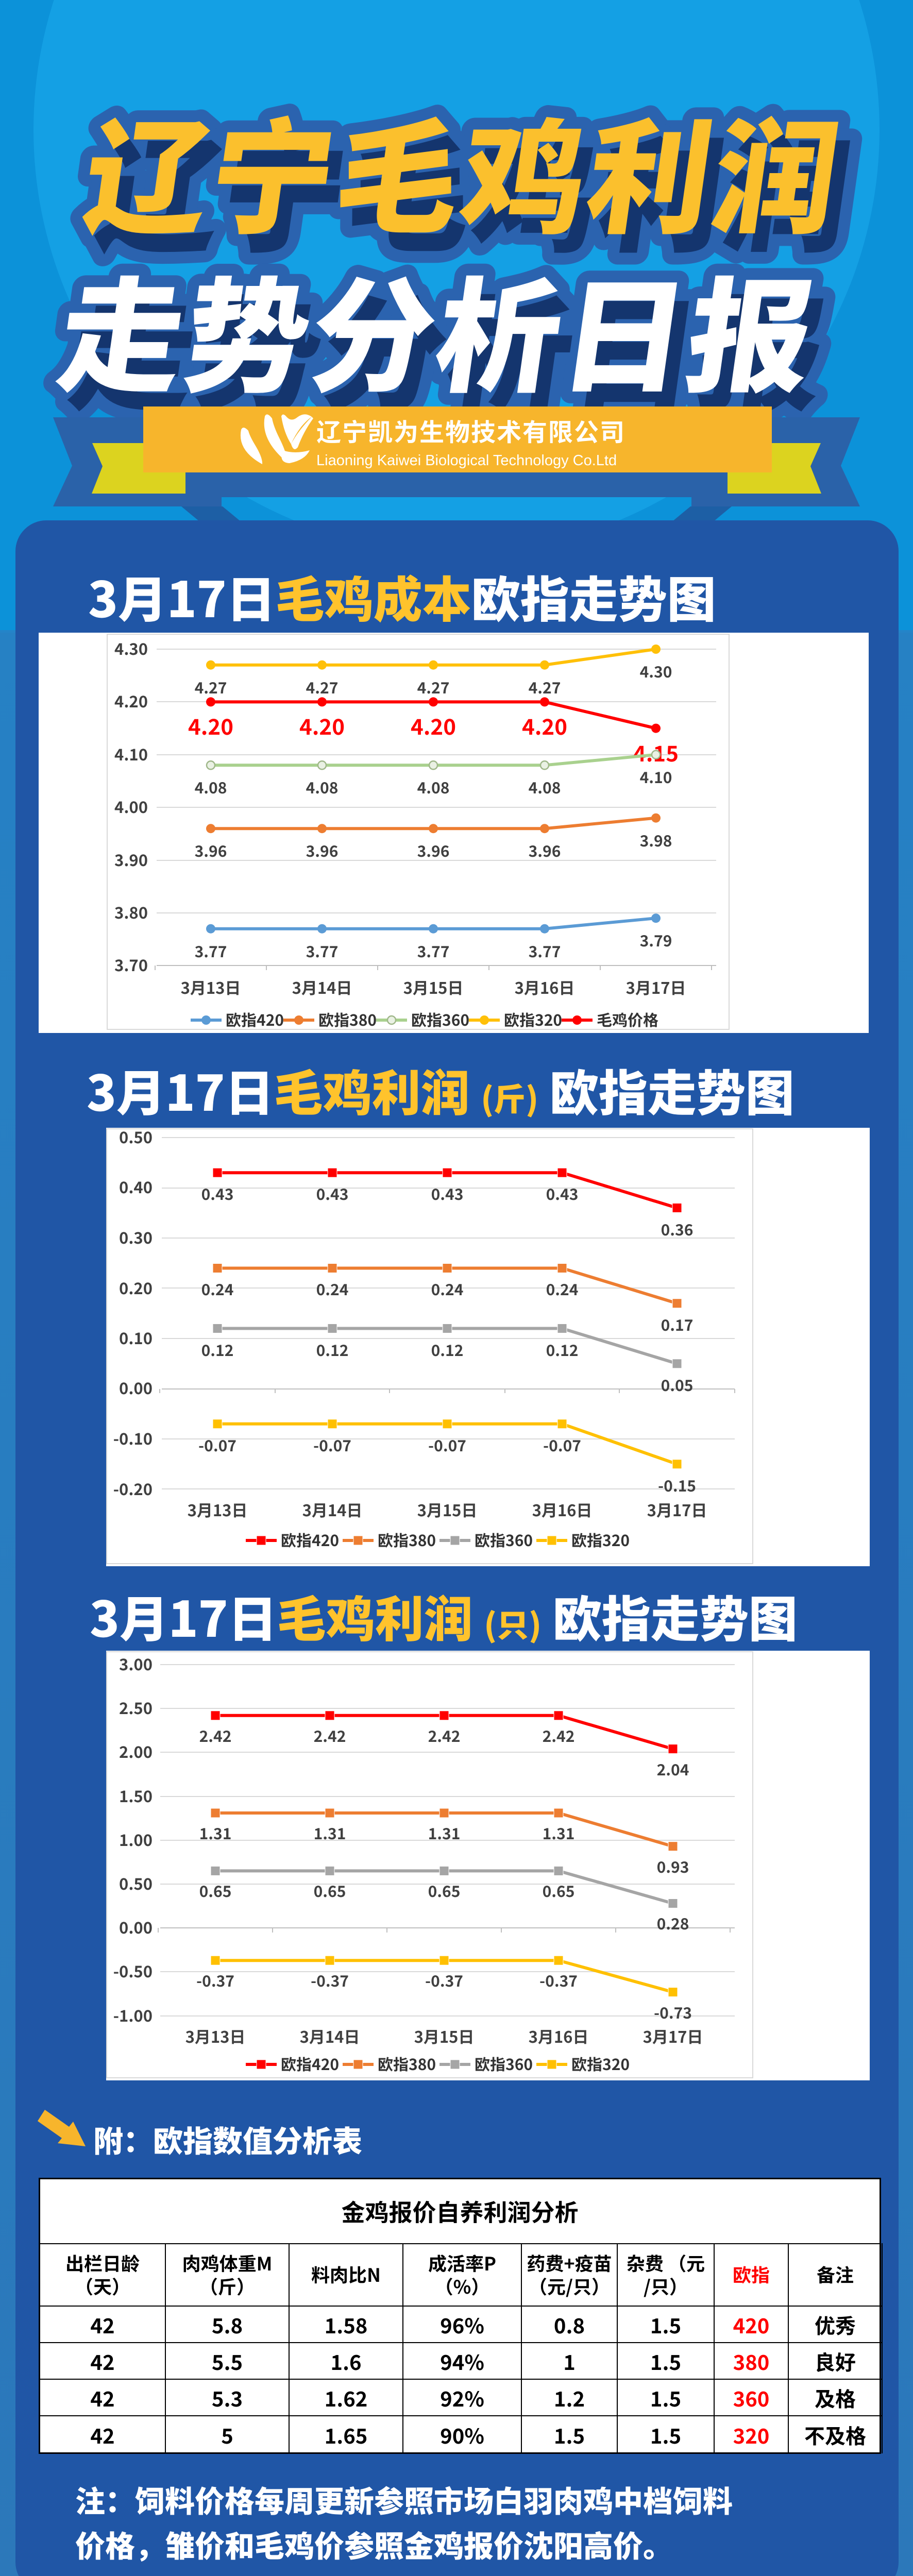 Image resolution: width=913 pixels, height=2576 pixels. I want to click on svg-text: 0.30, so click(136, 1236).